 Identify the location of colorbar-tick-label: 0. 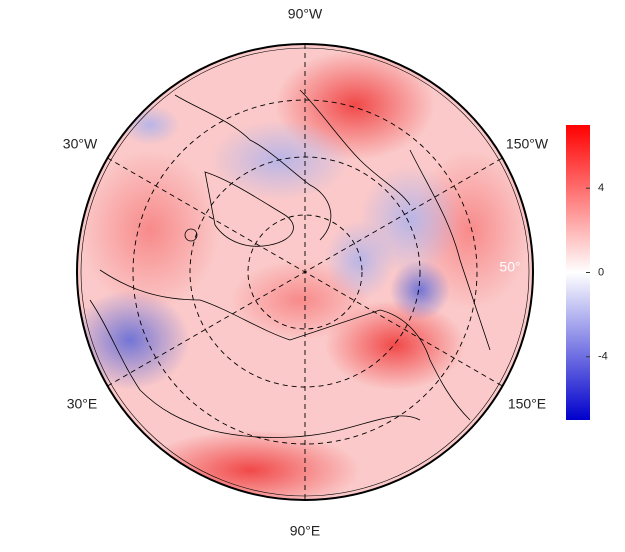
(601, 272).